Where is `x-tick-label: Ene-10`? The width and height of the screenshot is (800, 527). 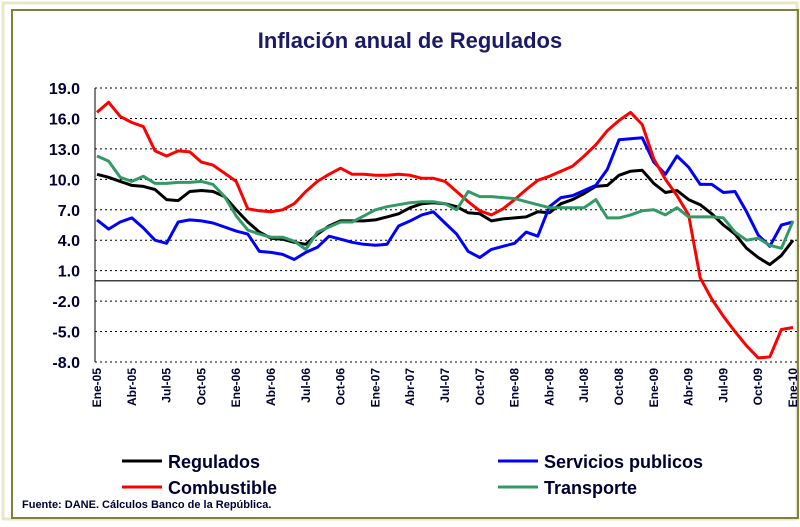
x-tick-label: Ene-10 is located at coordinates (793, 388).